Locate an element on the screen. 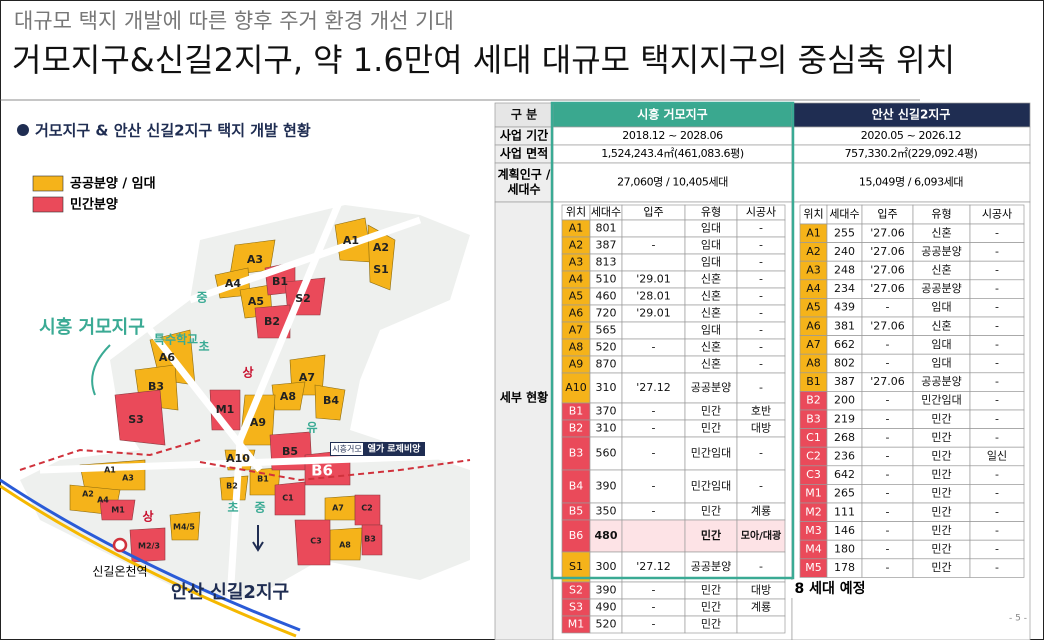 The height and width of the screenshot is (640, 1044). table-value: M3 is located at coordinates (813, 530).